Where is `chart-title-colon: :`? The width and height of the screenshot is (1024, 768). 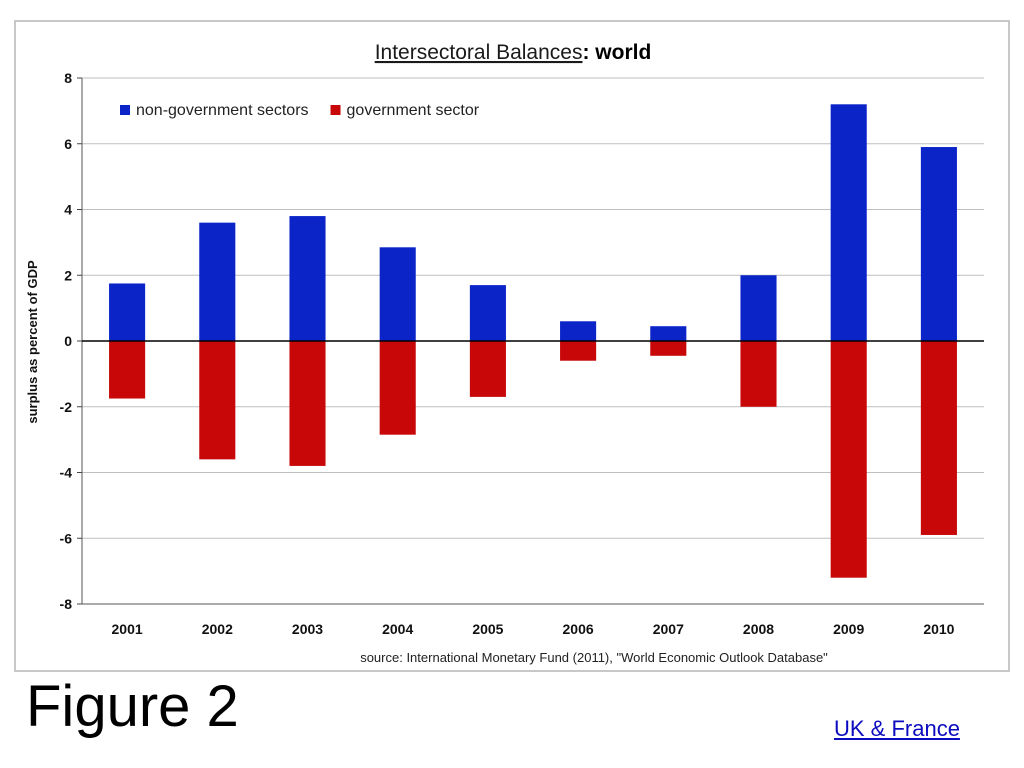 chart-title-colon: : is located at coordinates (588, 52).